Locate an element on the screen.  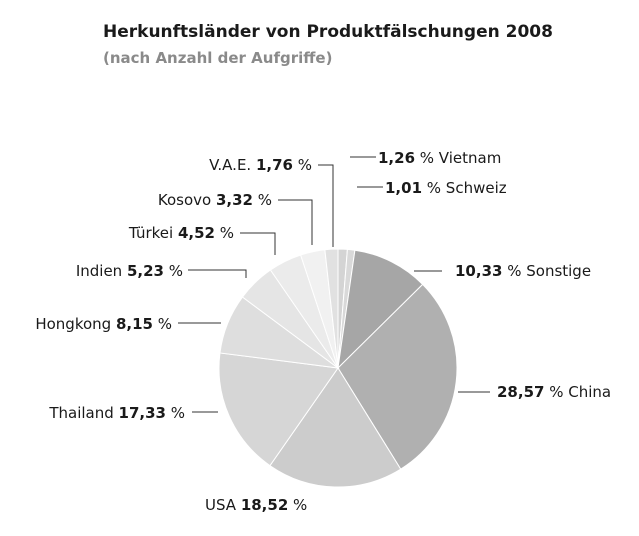
pie-slice-usa is located at coordinates (335, 427).